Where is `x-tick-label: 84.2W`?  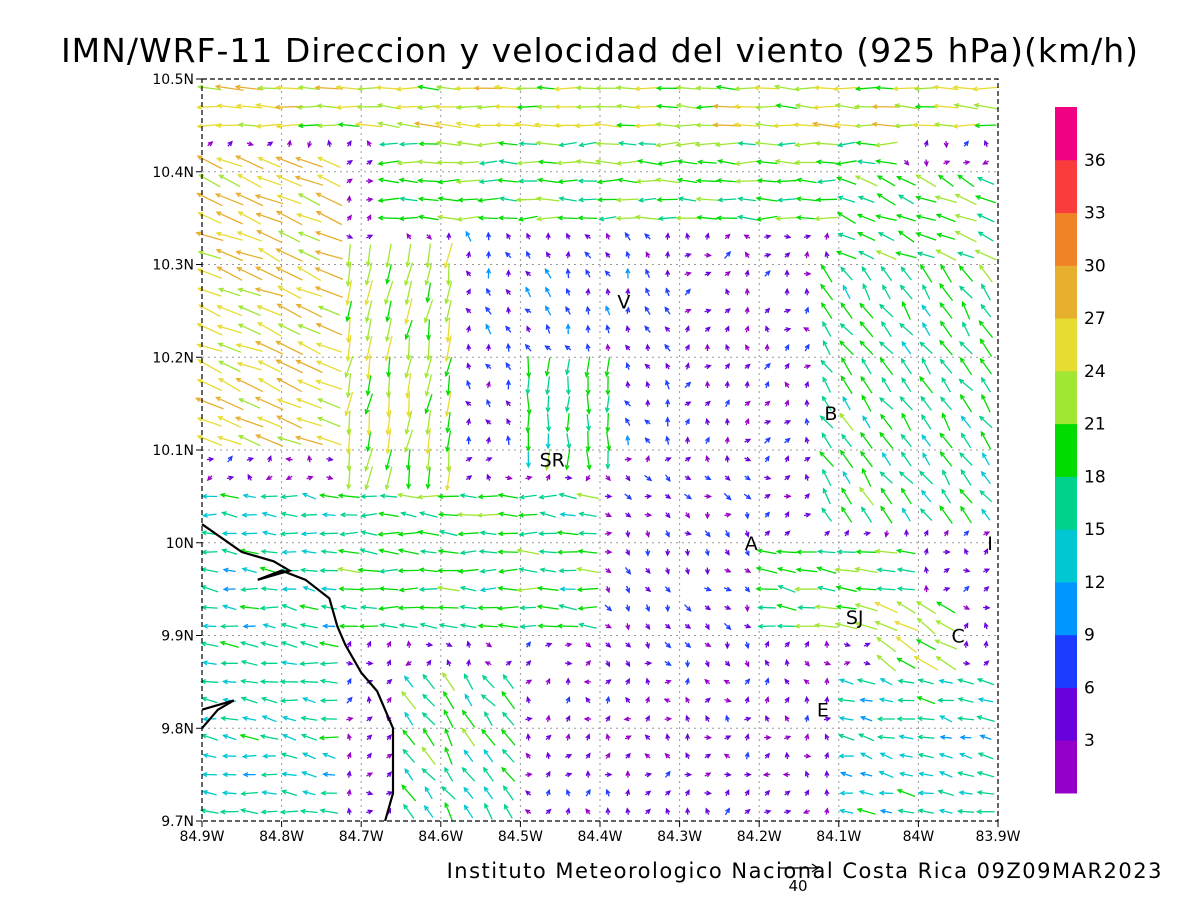
x-tick-label: 84.2W is located at coordinates (759, 837).